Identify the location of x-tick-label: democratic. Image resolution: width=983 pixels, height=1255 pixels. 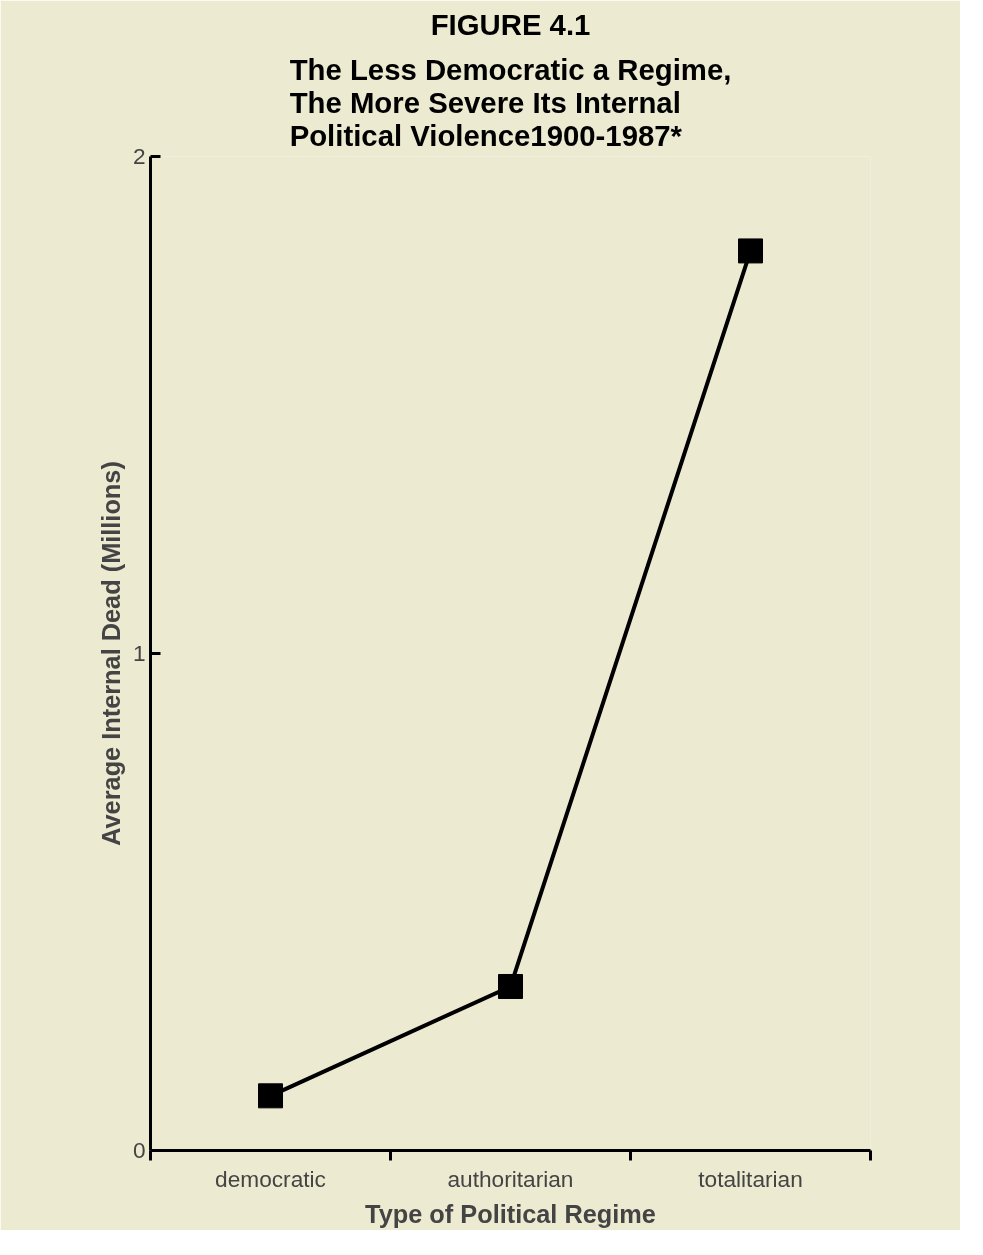
(270, 1178).